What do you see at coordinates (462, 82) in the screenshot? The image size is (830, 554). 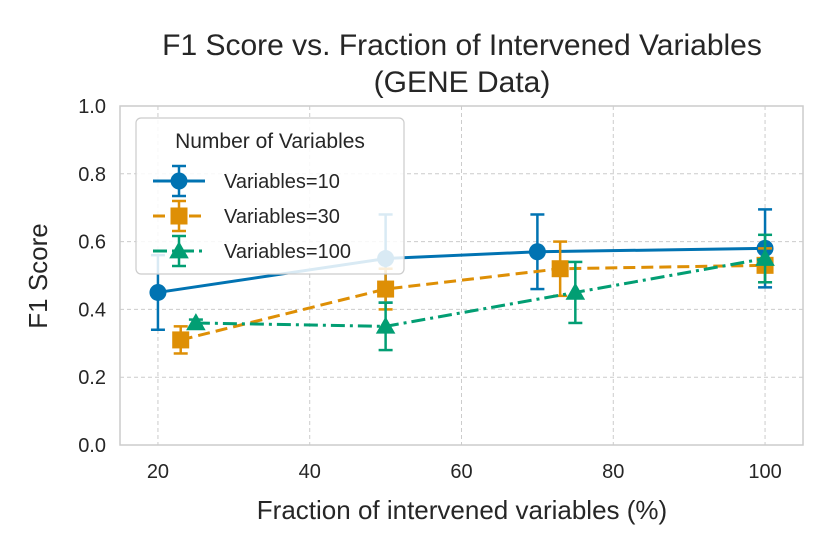 I see `chart-subtitle: (GENE Data)` at bounding box center [462, 82].